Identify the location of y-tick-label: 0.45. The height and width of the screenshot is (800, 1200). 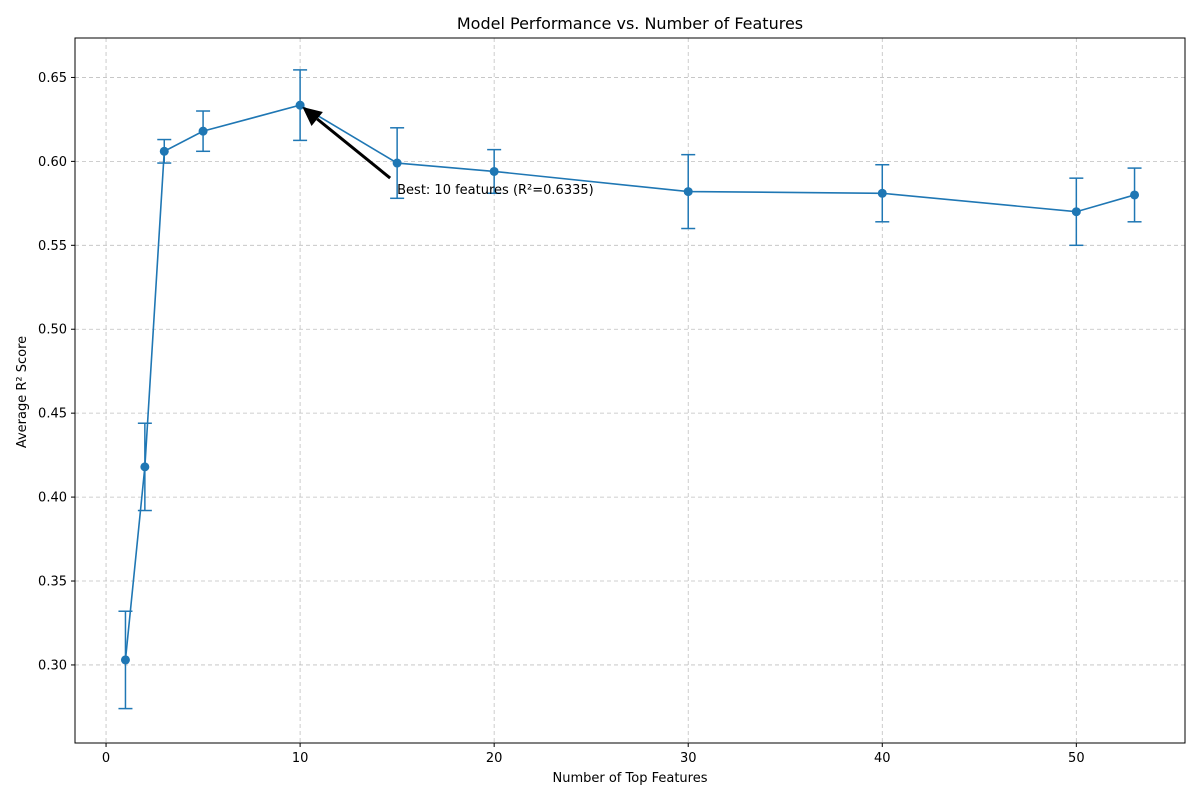
(52, 414).